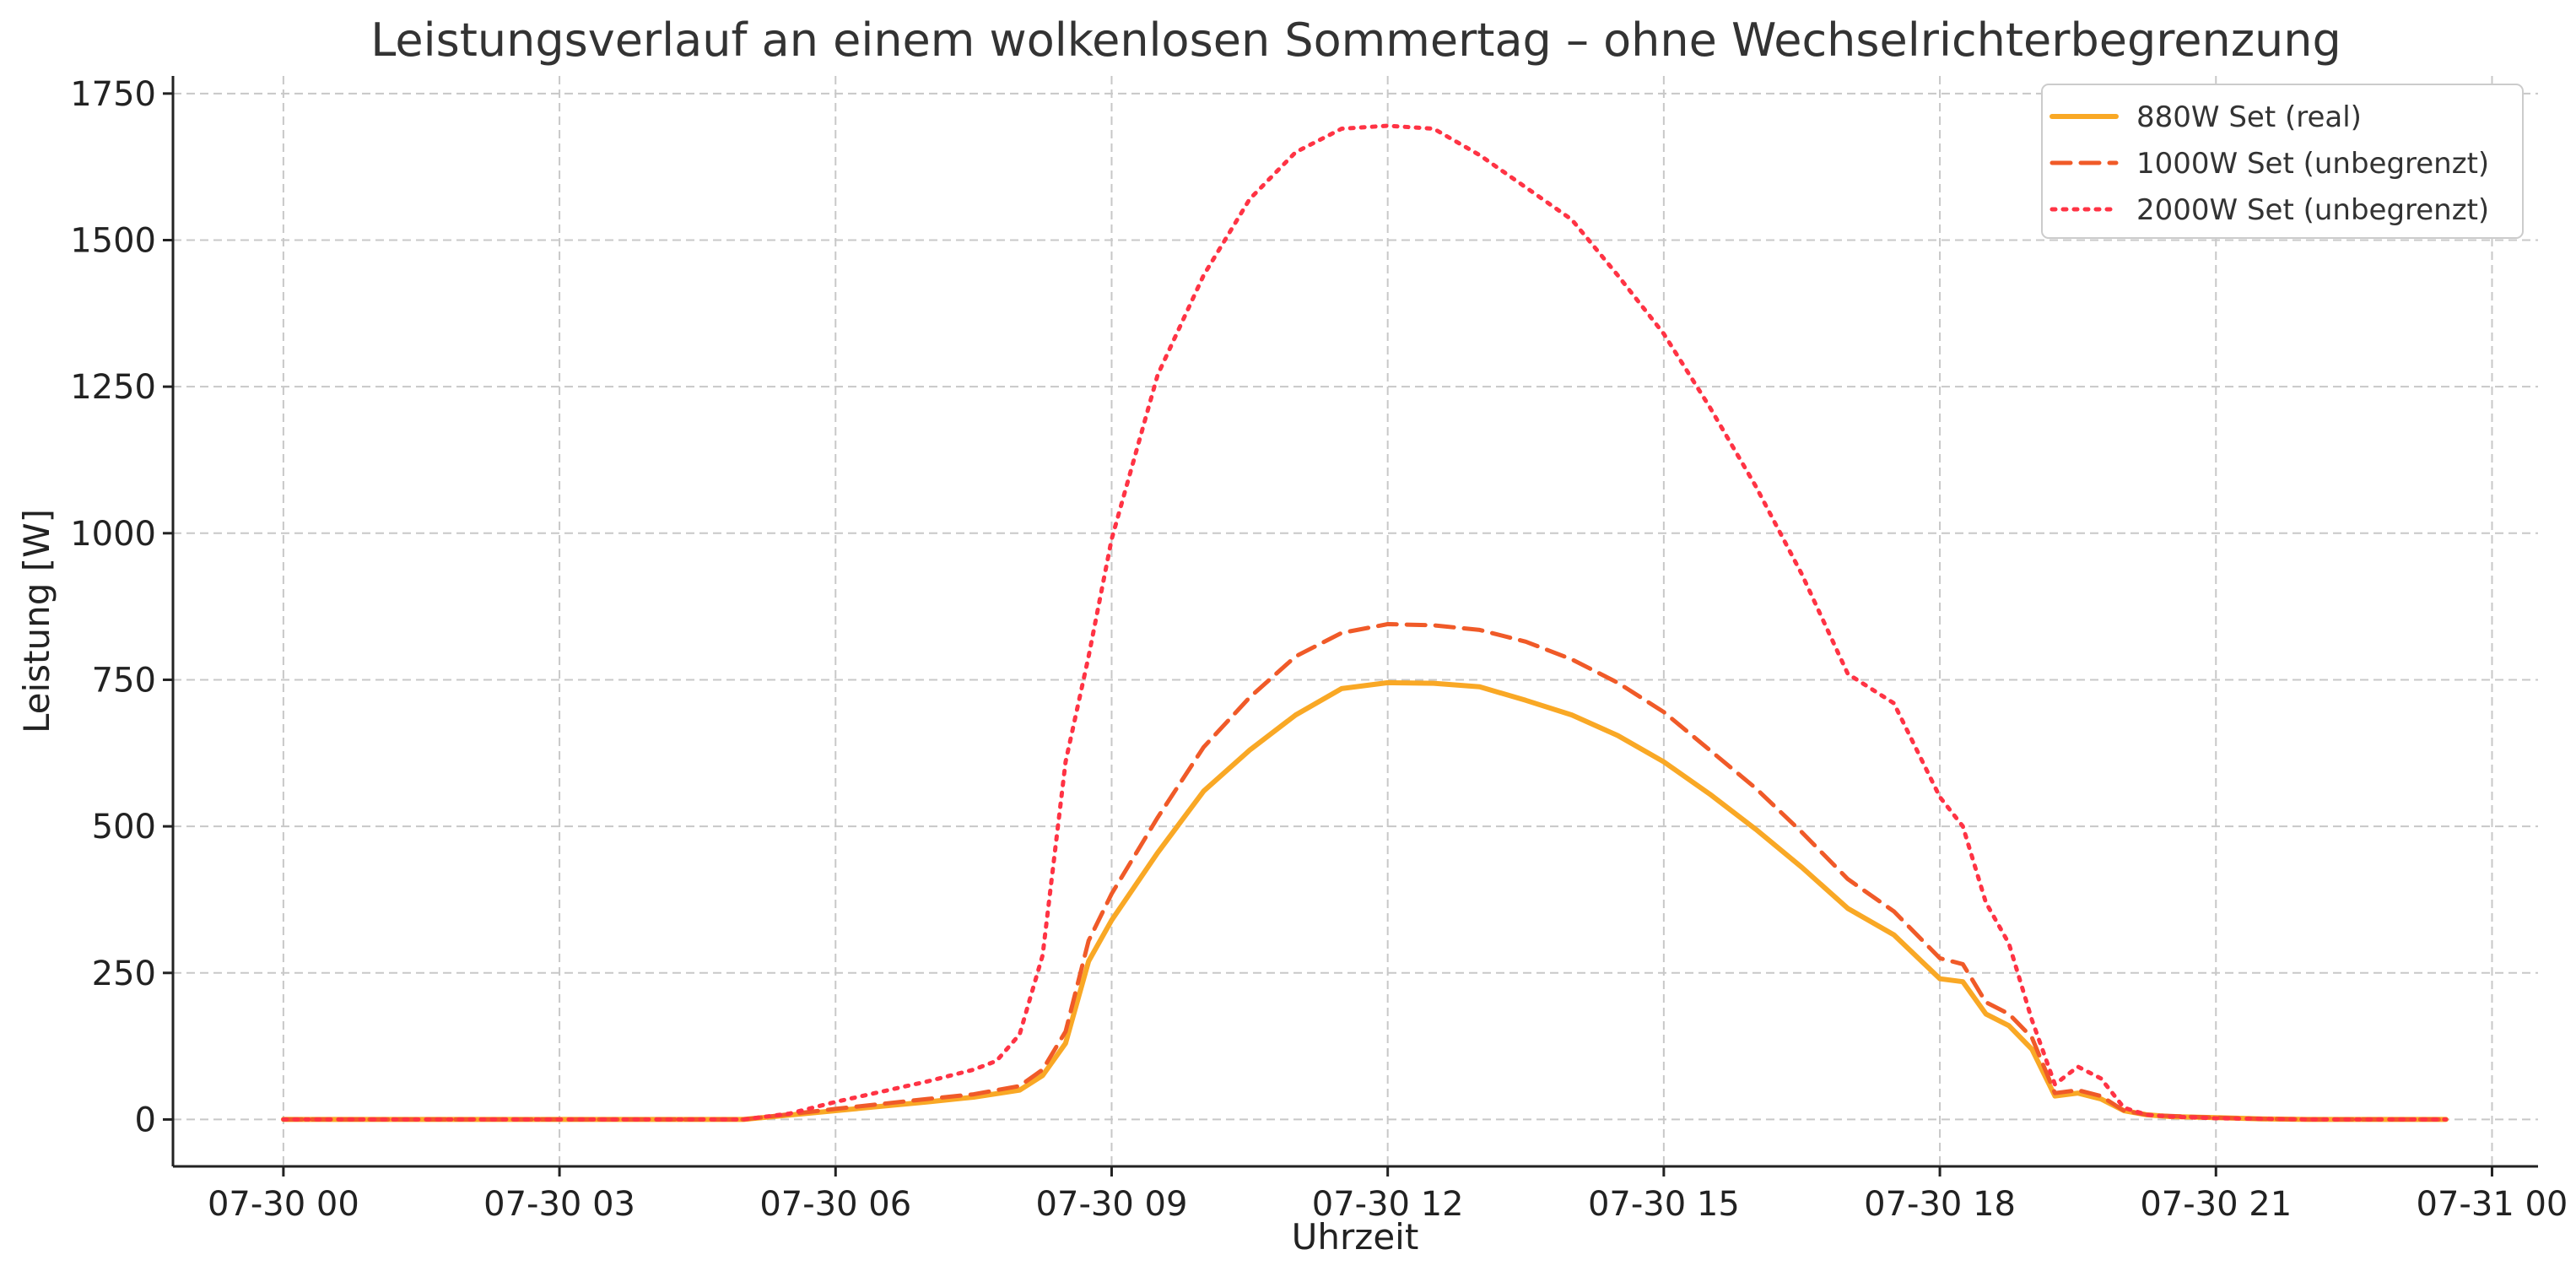 The height and width of the screenshot is (1282, 2576). Describe the element at coordinates (1940, 1204) in the screenshot. I see `x-tick-label: 07-30 18` at that location.